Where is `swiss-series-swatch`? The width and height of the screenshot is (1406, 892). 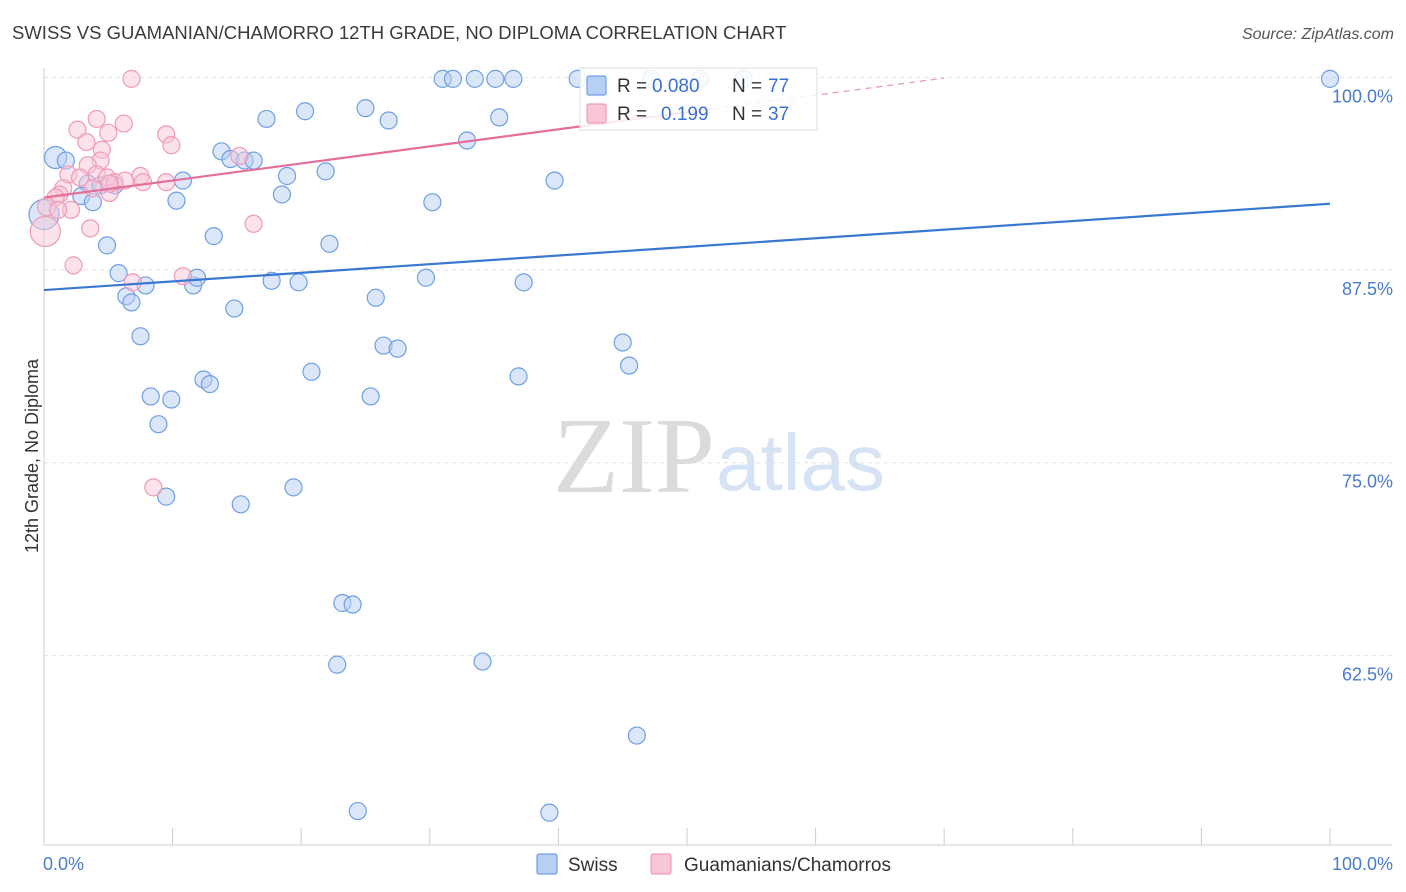
swiss-series-swatch is located at coordinates (547, 864).